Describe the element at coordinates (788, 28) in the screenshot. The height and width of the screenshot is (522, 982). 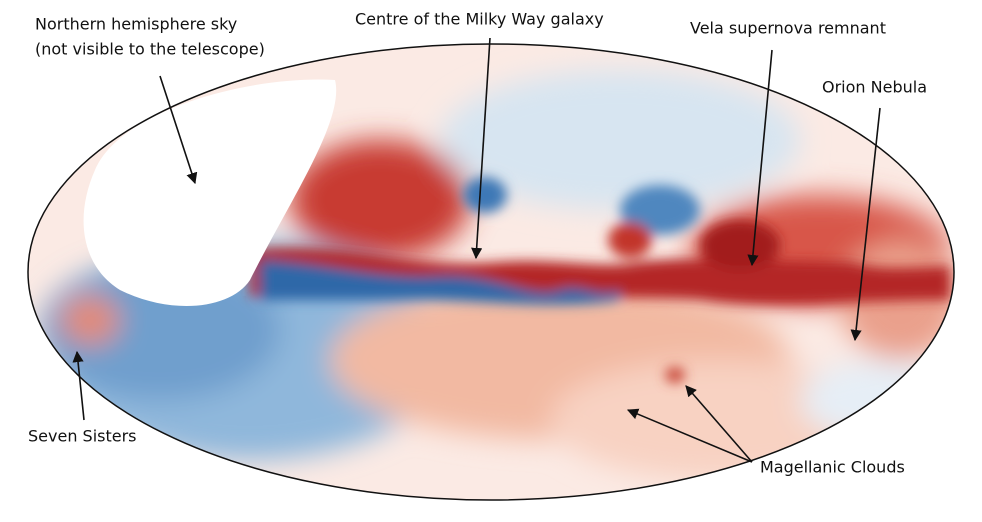
I see `annotation-label: Vela supernova remnant` at that location.